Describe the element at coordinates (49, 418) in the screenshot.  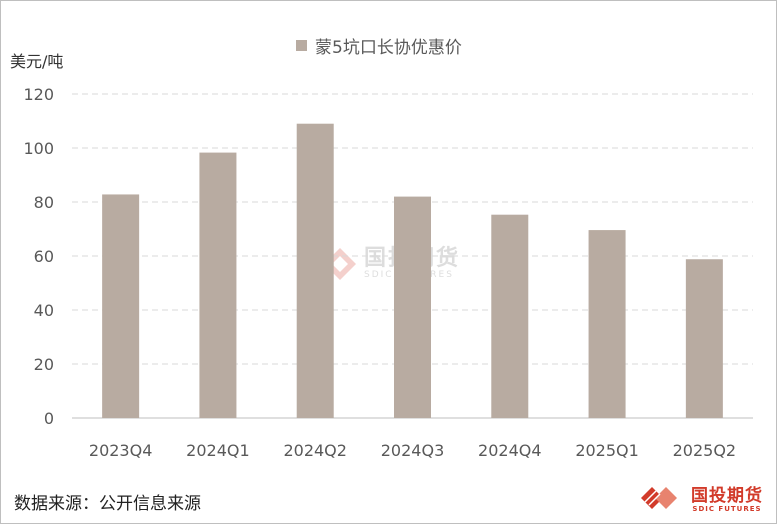
I see `y-tick-label: 0` at that location.